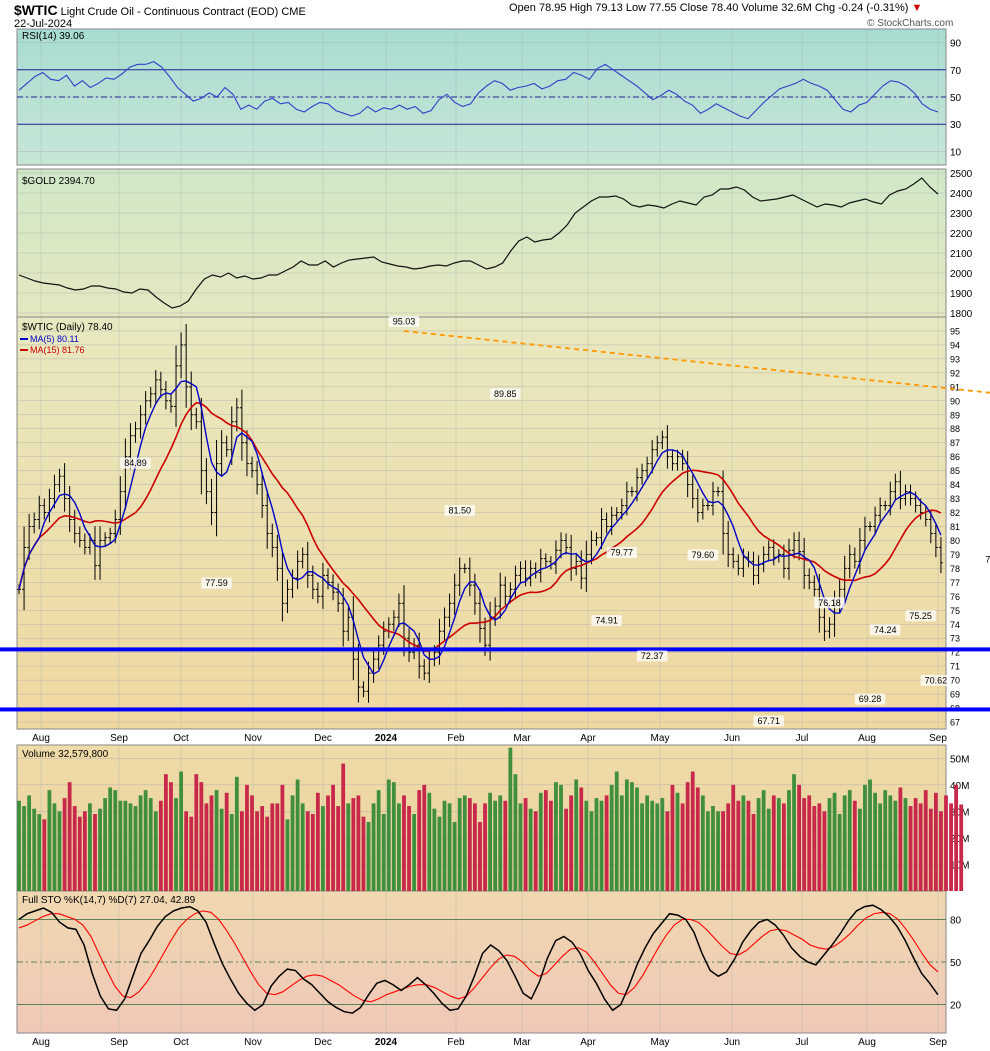 Image resolution: width=990 pixels, height=1051 pixels. What do you see at coordinates (910, 23) in the screenshot?
I see `credit: © StockCharts.com` at bounding box center [910, 23].